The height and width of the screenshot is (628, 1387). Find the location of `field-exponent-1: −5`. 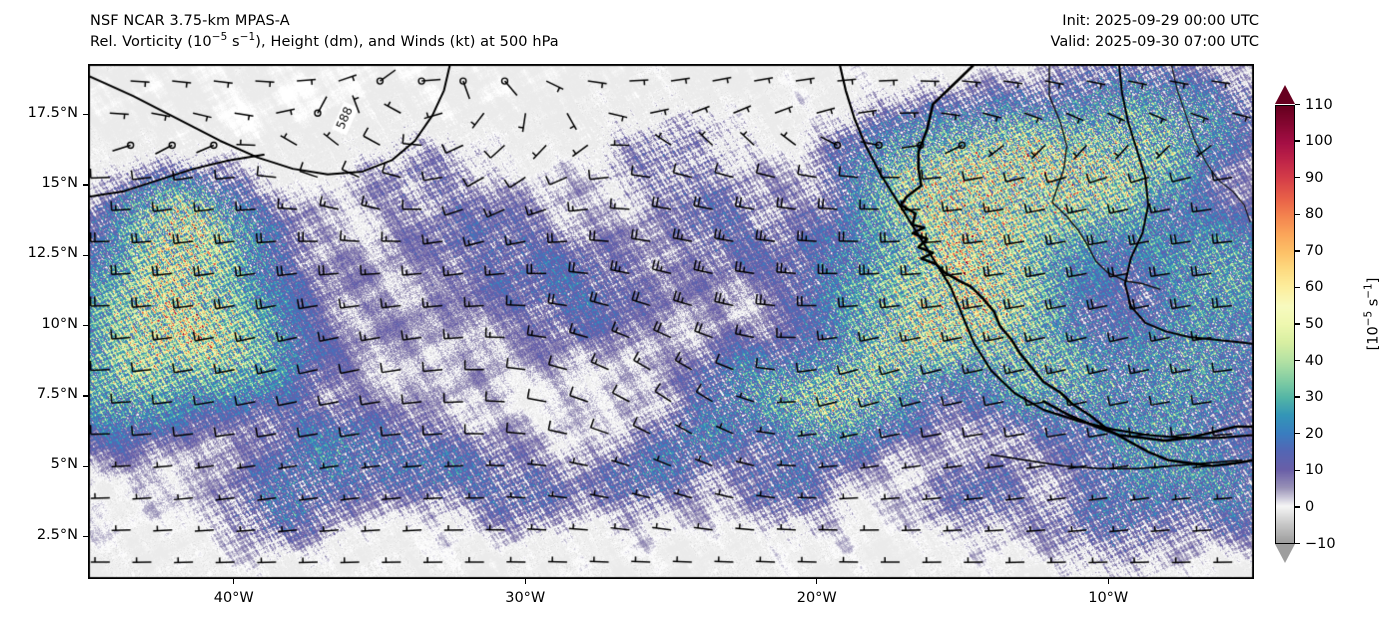

field-exponent-1: −5 is located at coordinates (219, 37).